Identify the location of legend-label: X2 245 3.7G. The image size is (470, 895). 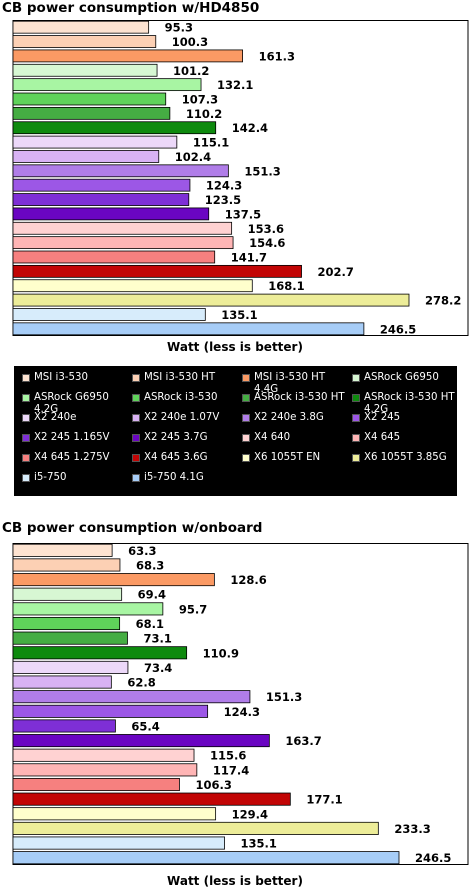
(176, 437).